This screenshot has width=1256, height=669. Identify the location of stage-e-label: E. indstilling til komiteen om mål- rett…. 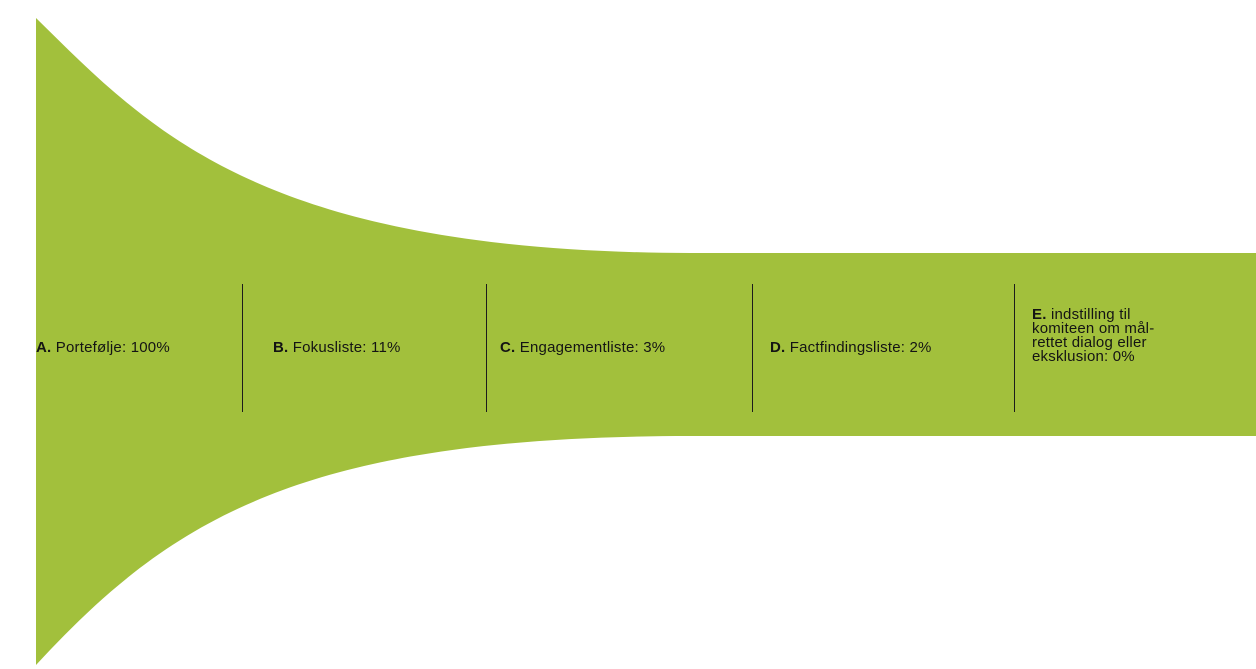
(1093, 335).